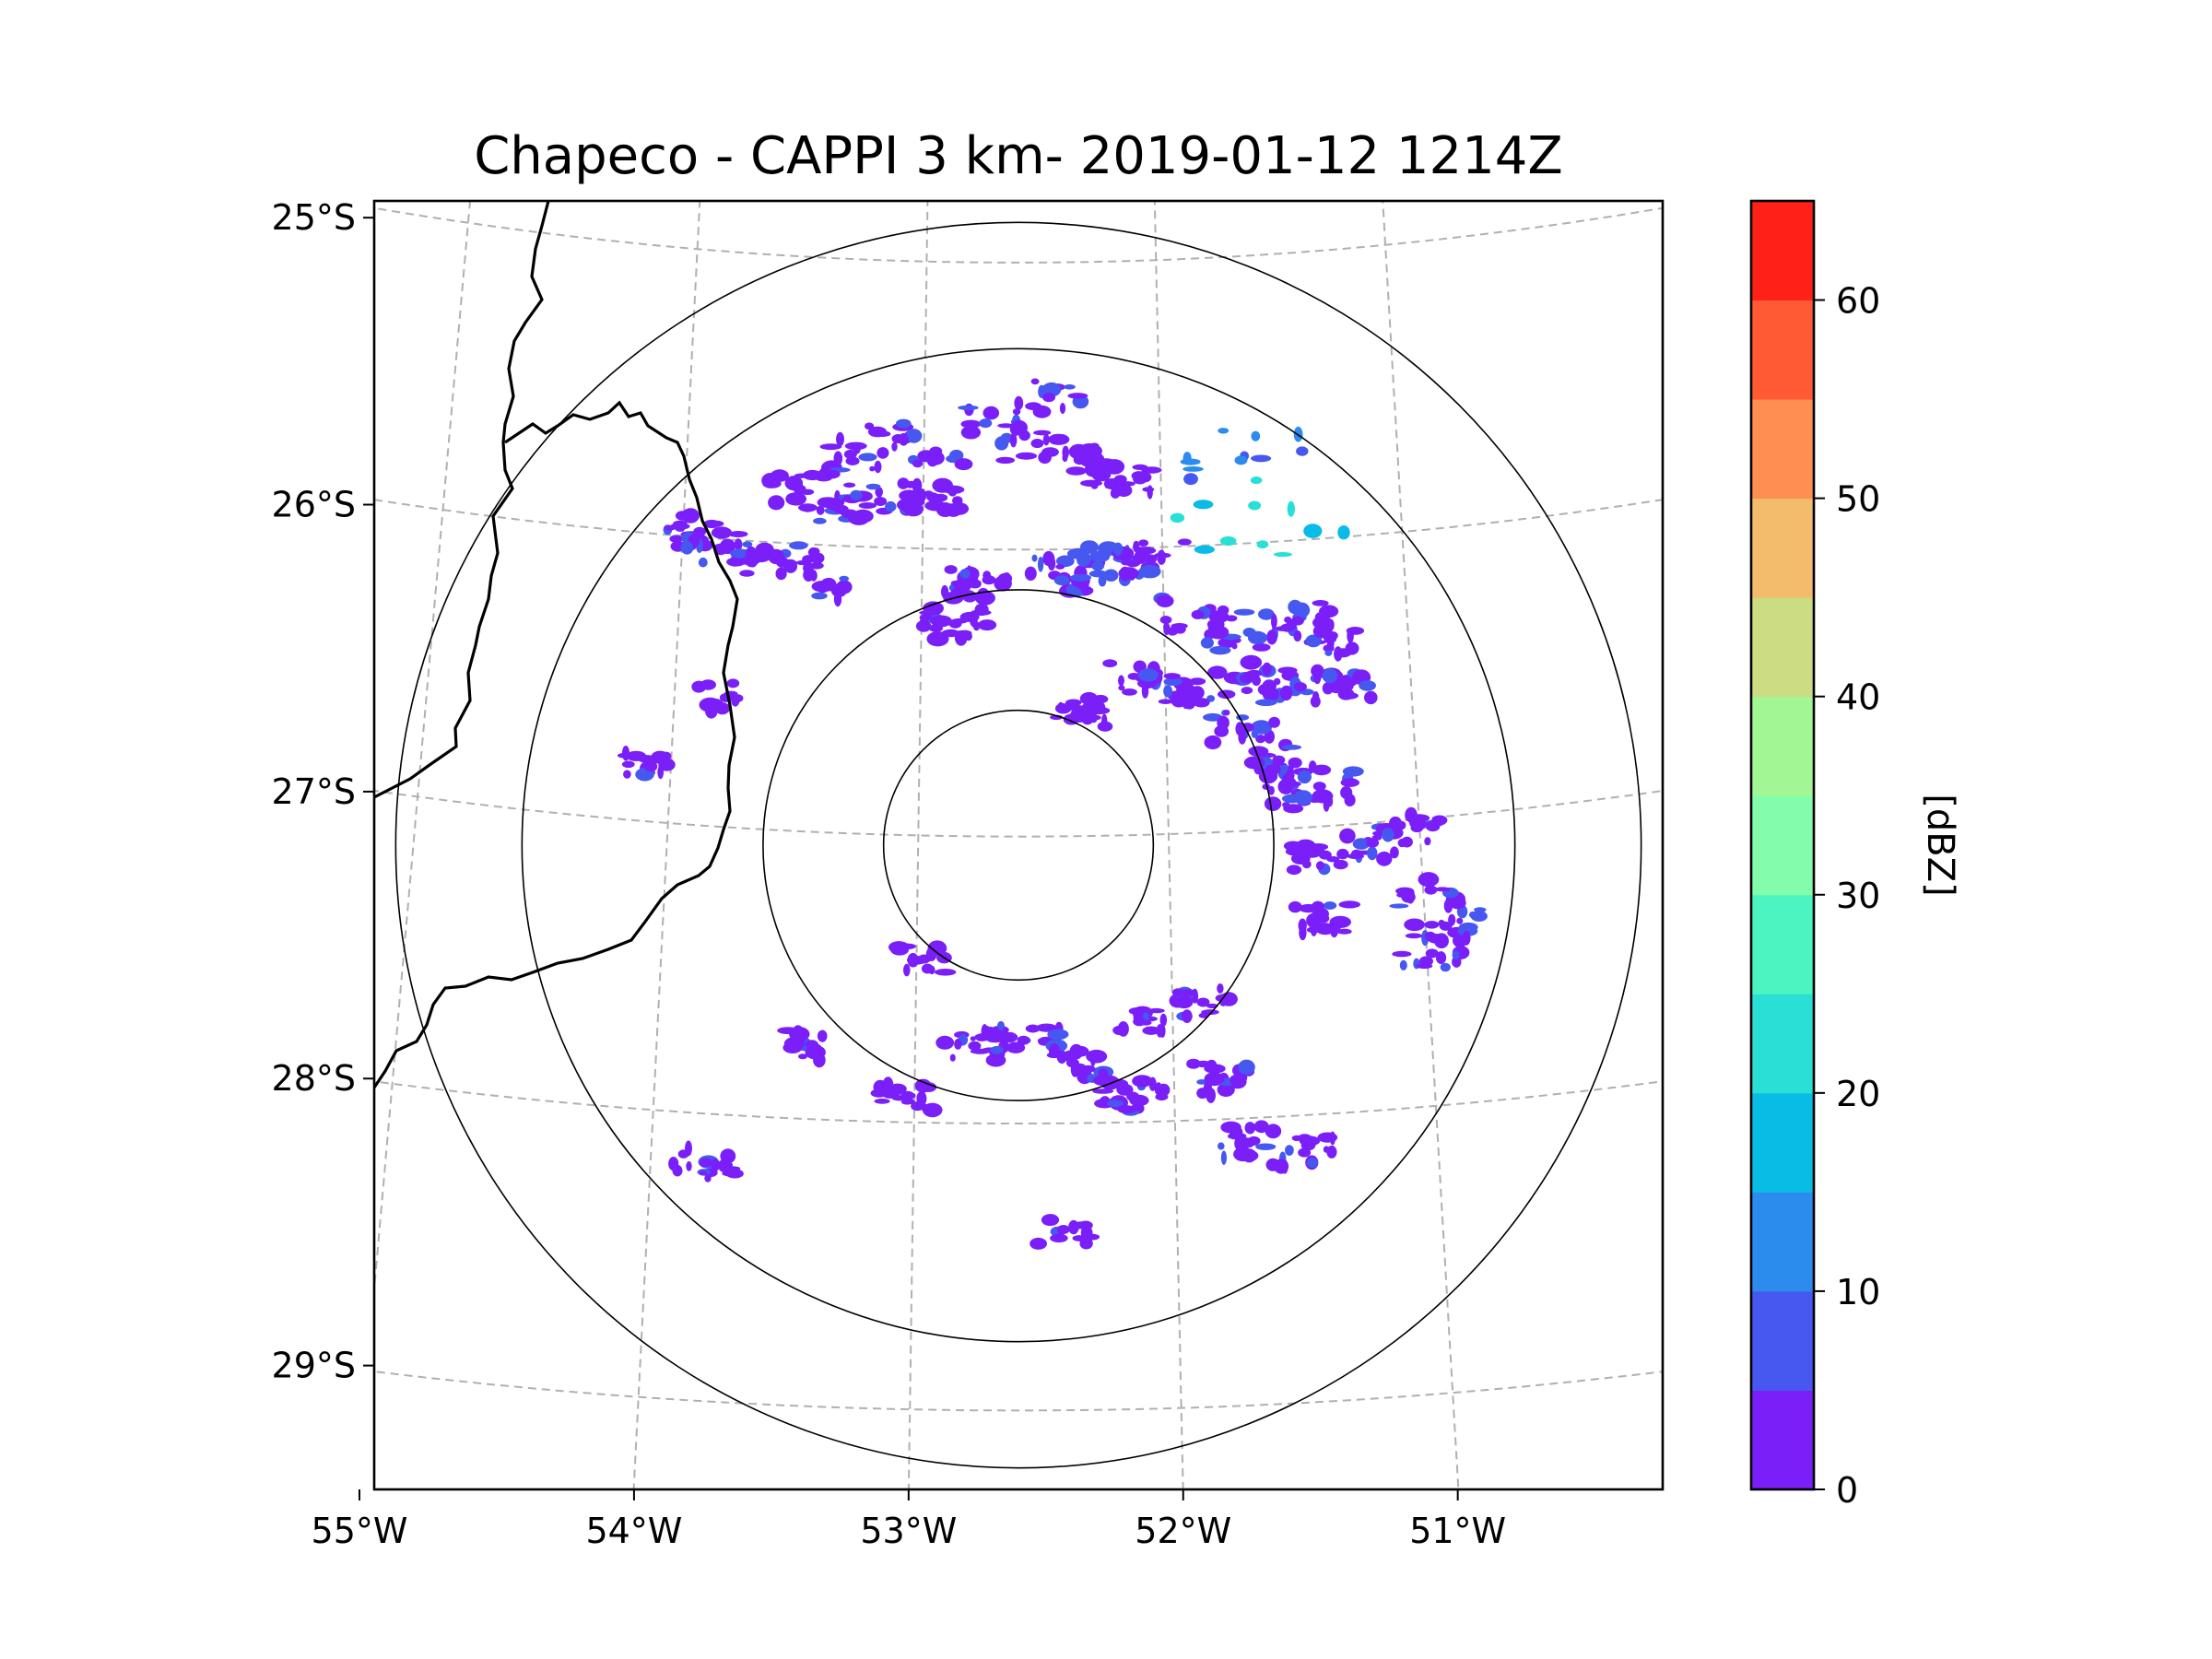  I want to click on colorbar-tick-label: 60, so click(1858, 301).